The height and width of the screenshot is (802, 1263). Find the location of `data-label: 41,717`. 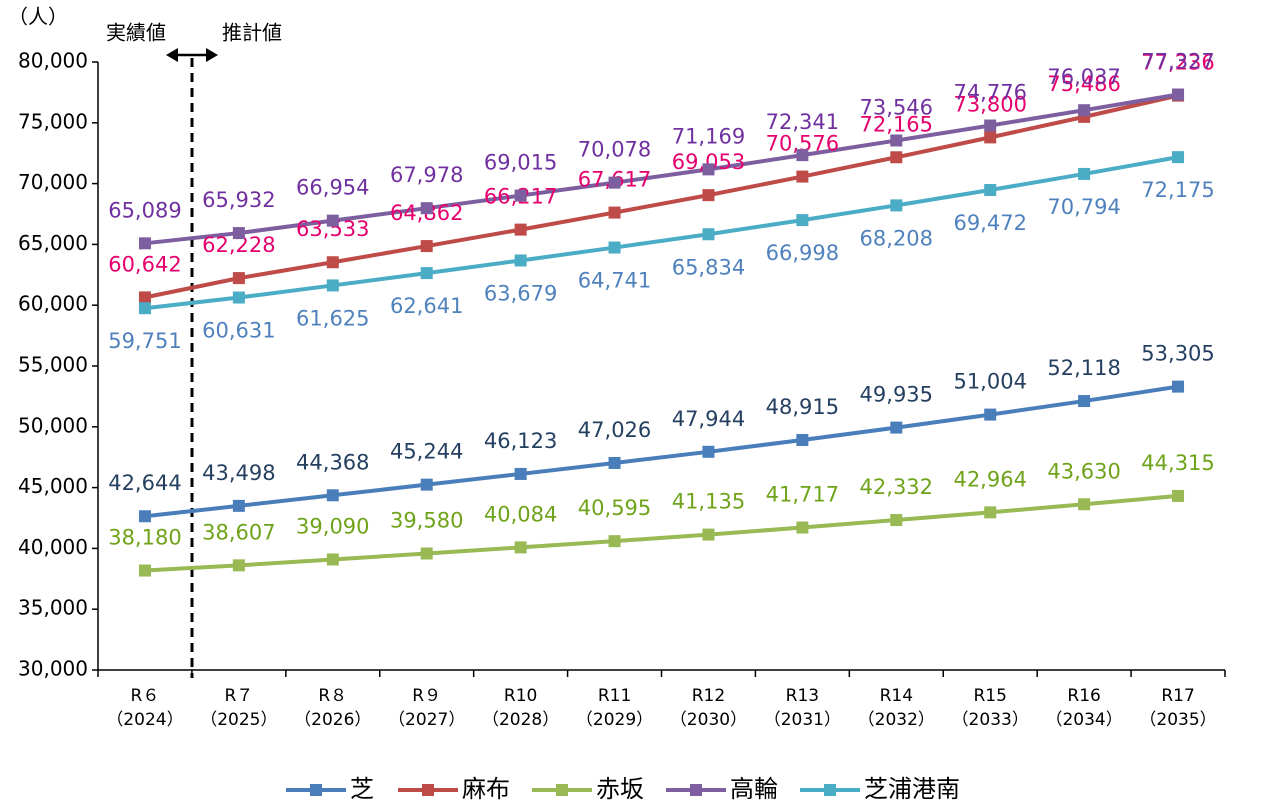

data-label: 41,717 is located at coordinates (802, 495).